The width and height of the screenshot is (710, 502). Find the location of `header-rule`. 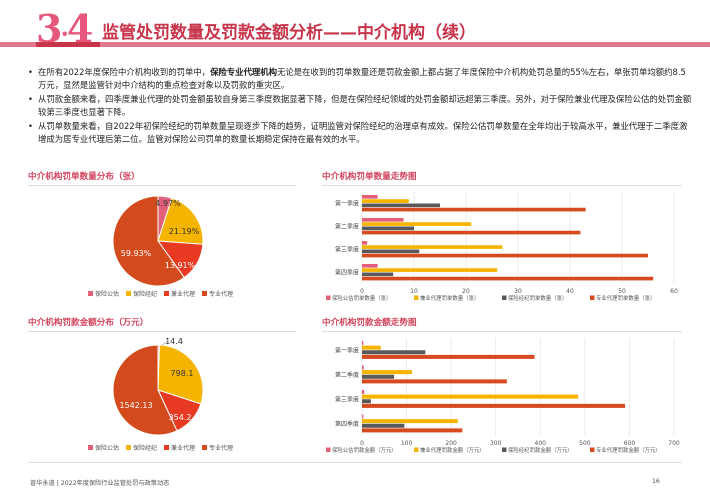

header-rule is located at coordinates (355, 44).